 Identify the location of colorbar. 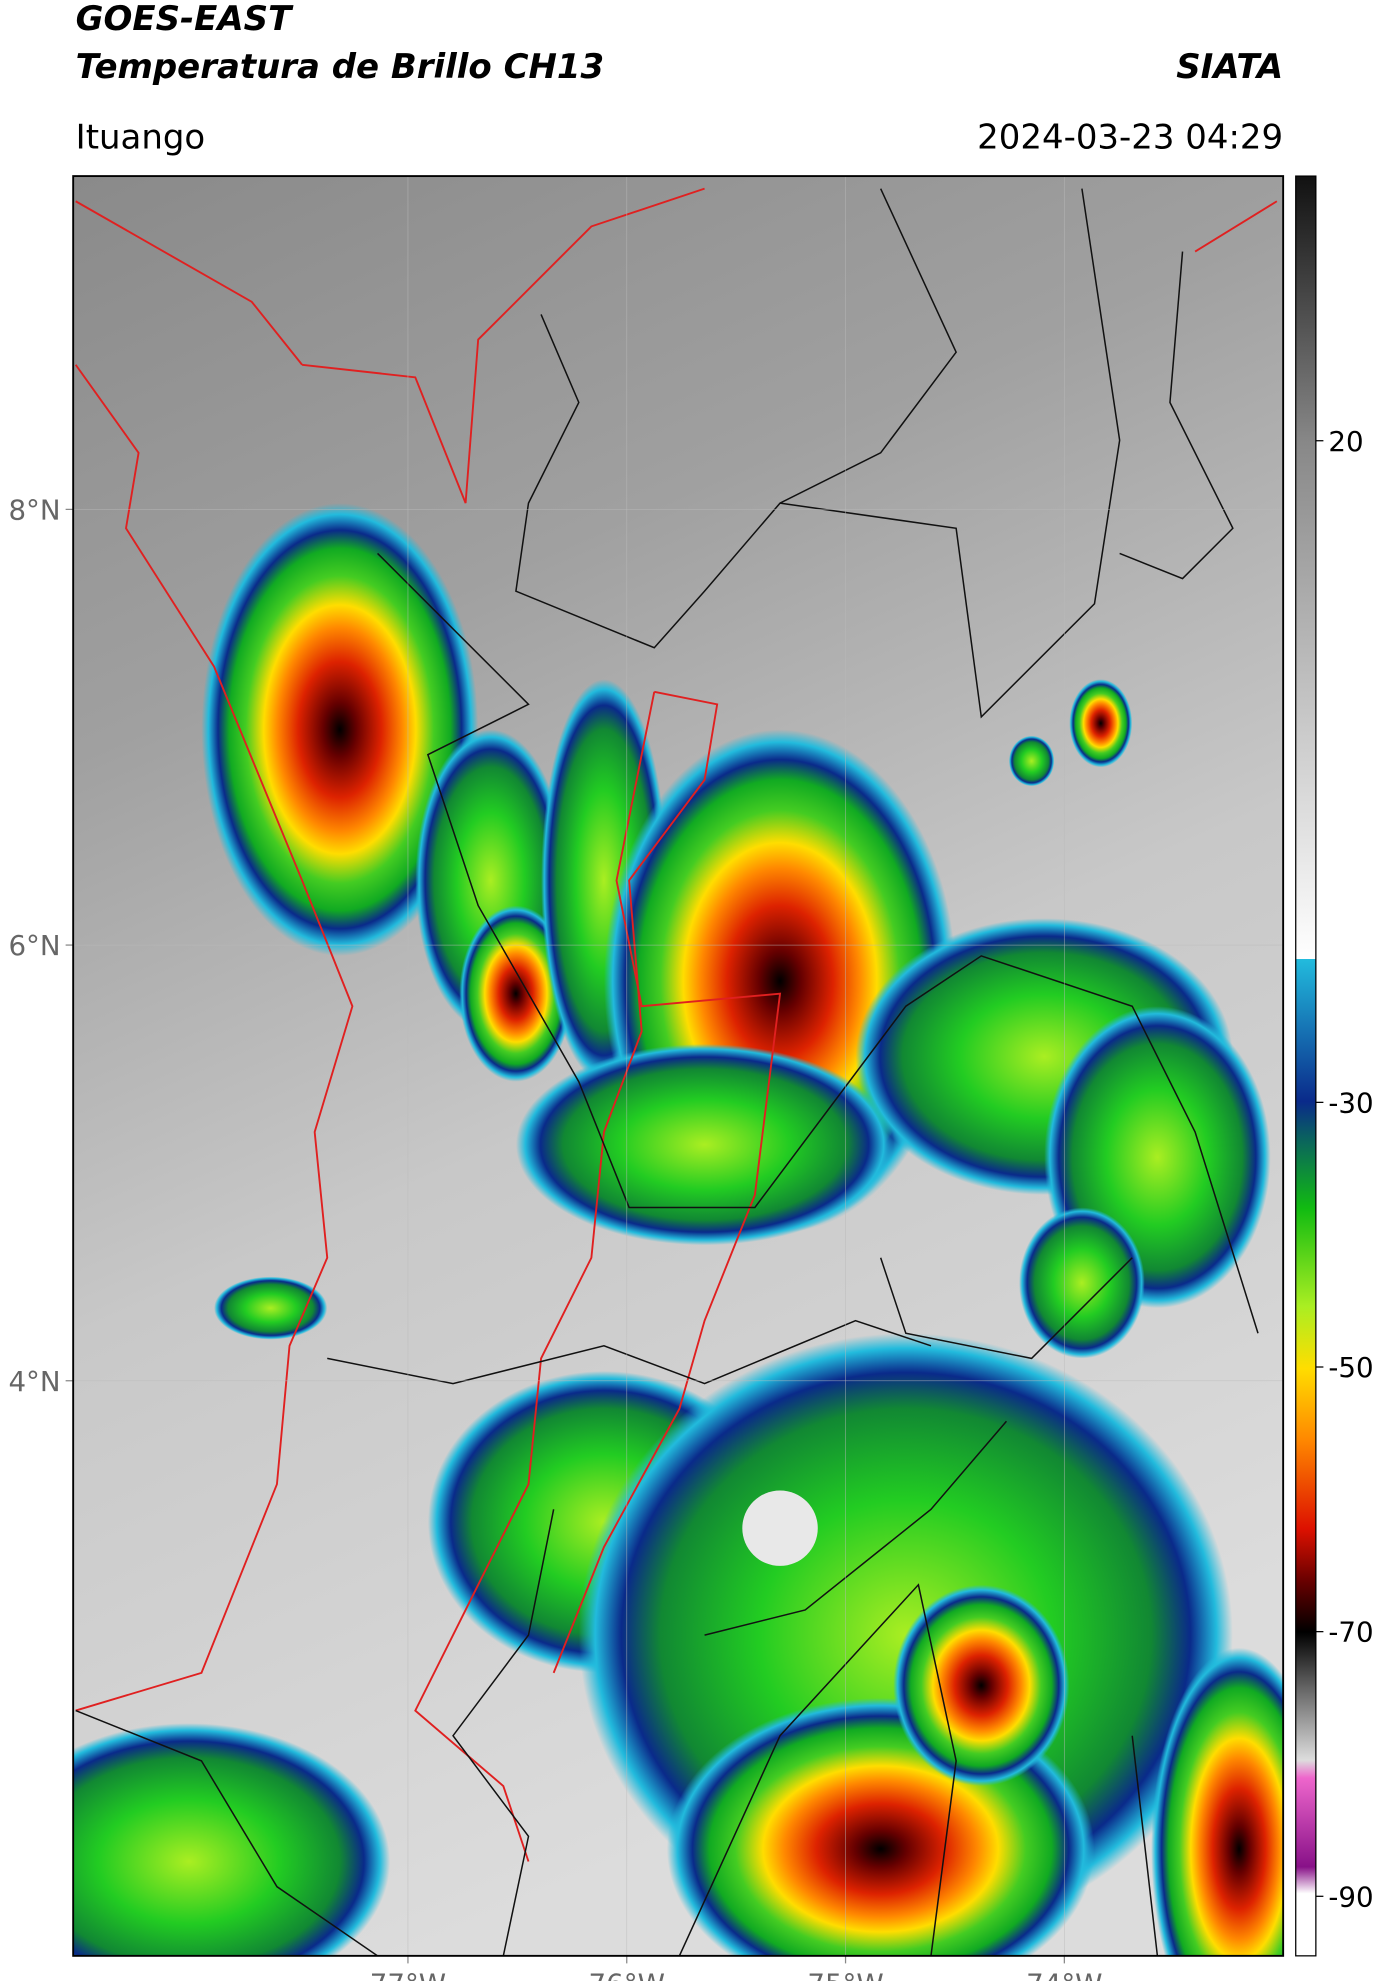
(1306, 1066).